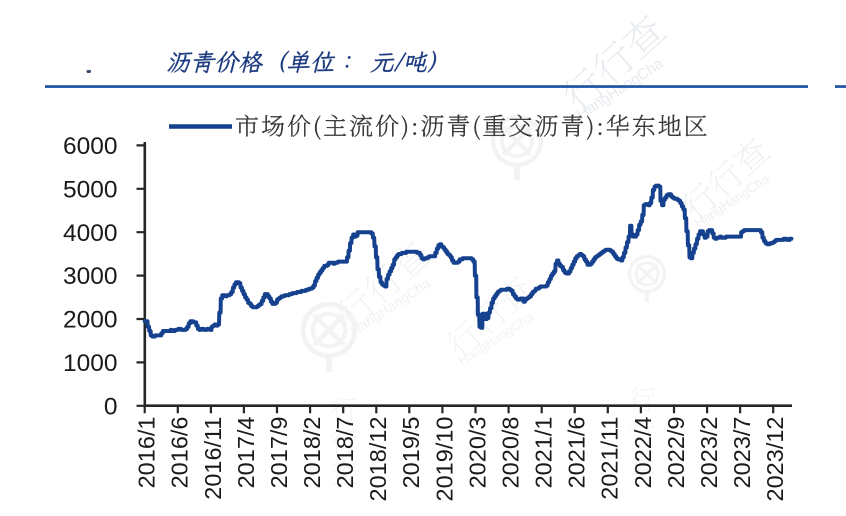 This screenshot has height=516, width=846. What do you see at coordinates (444, 459) in the screenshot?
I see `svg-text: 2019/10` at bounding box center [444, 459].